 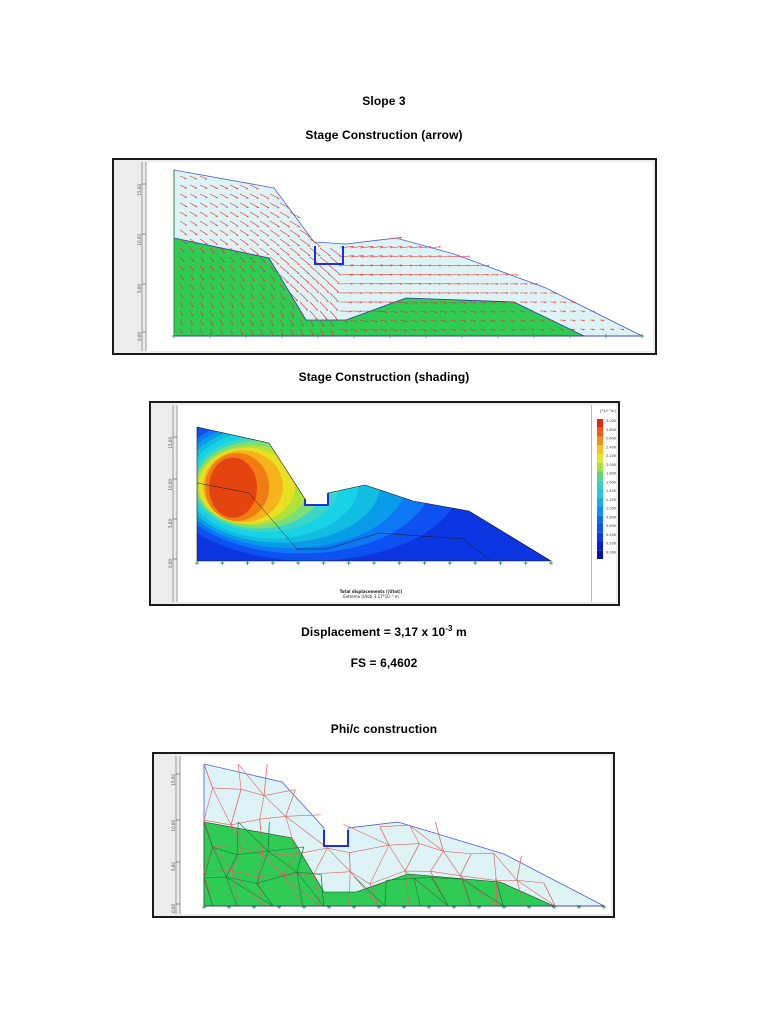 What do you see at coordinates (373, 632) in the screenshot?
I see `displacement-prefix: Displacement = 3,17 x 10` at bounding box center [373, 632].